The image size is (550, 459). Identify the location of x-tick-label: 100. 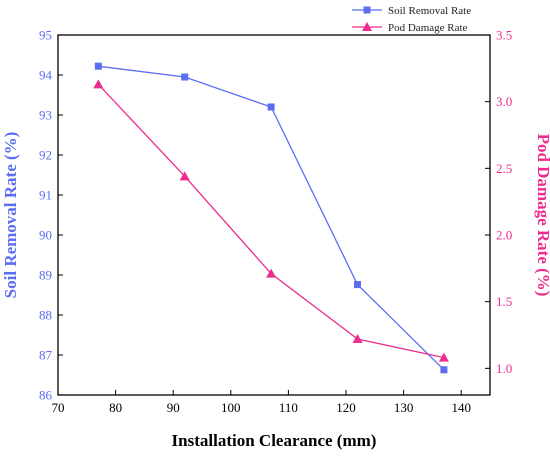
(231, 407).